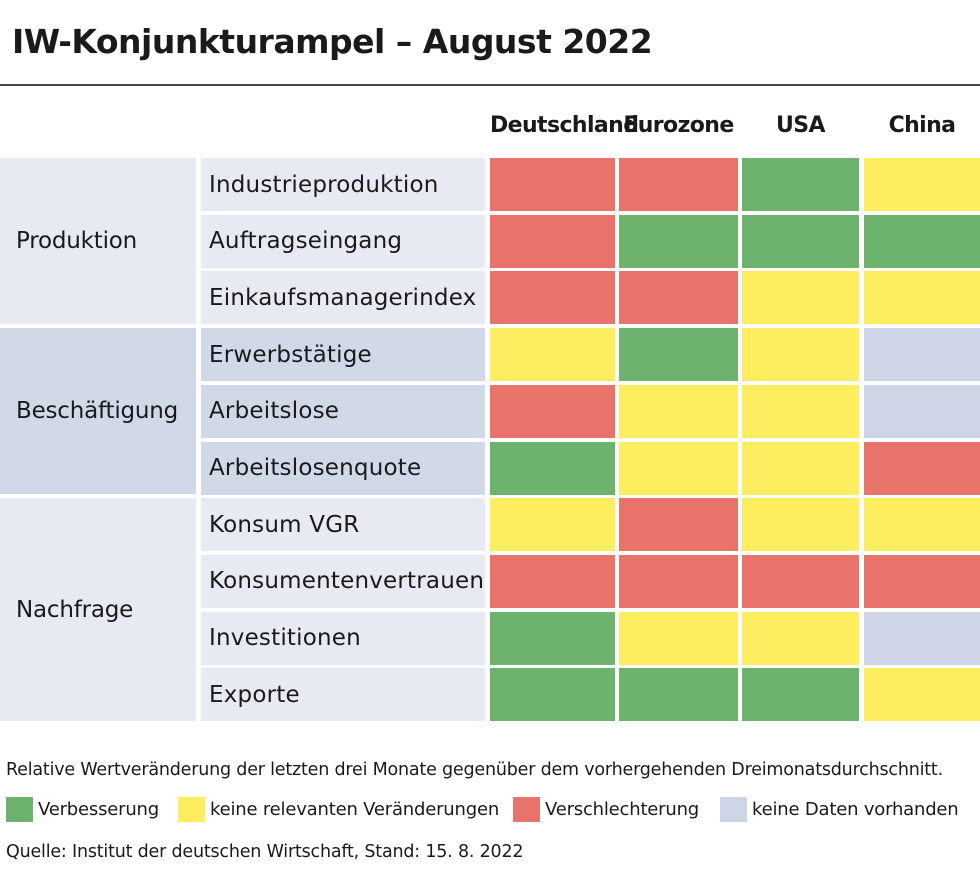  What do you see at coordinates (347, 581) in the screenshot?
I see `indicator-label: Konsumentenvertrauen` at bounding box center [347, 581].